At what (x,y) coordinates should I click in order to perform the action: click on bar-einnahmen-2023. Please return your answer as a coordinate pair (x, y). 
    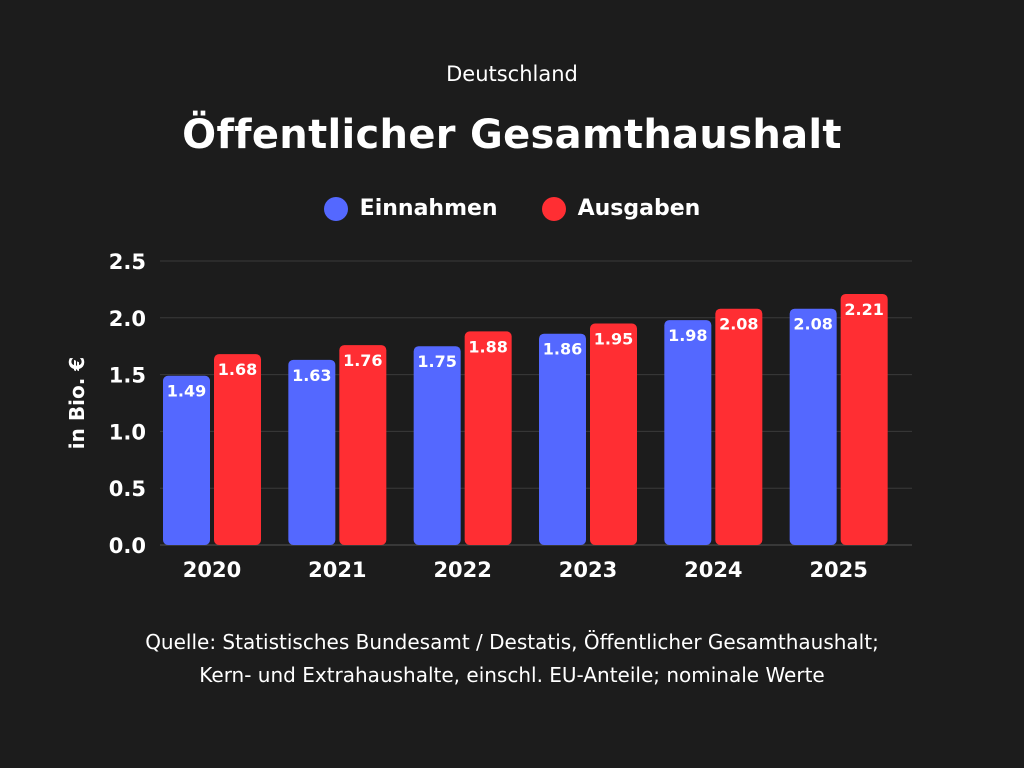
    Looking at the image, I should click on (562, 439).